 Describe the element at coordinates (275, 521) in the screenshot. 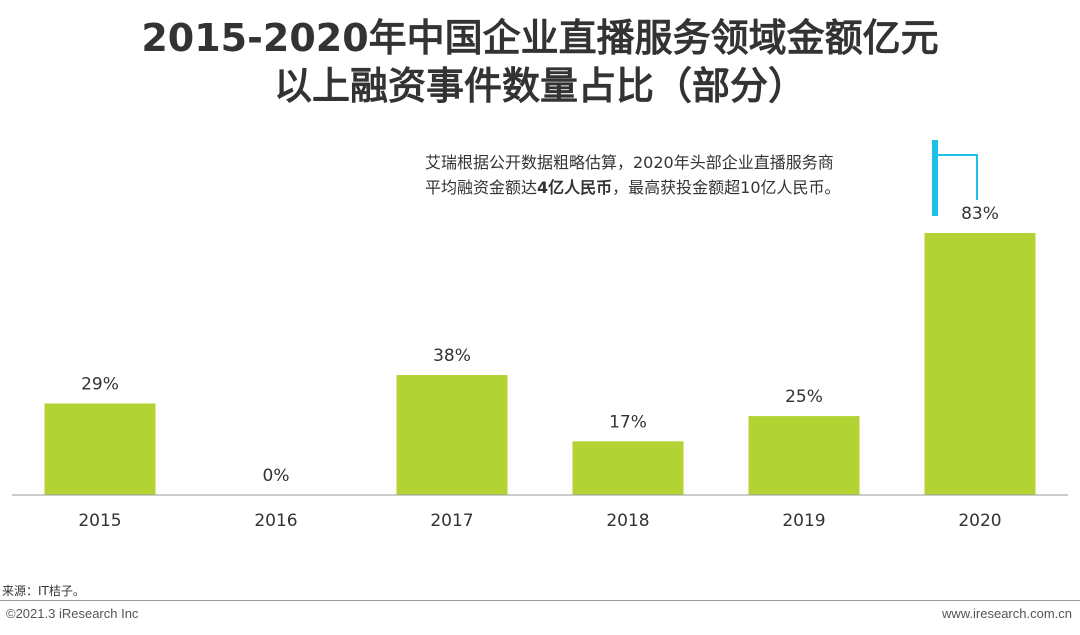

I see `x-tick-label-2016: 2016` at that location.